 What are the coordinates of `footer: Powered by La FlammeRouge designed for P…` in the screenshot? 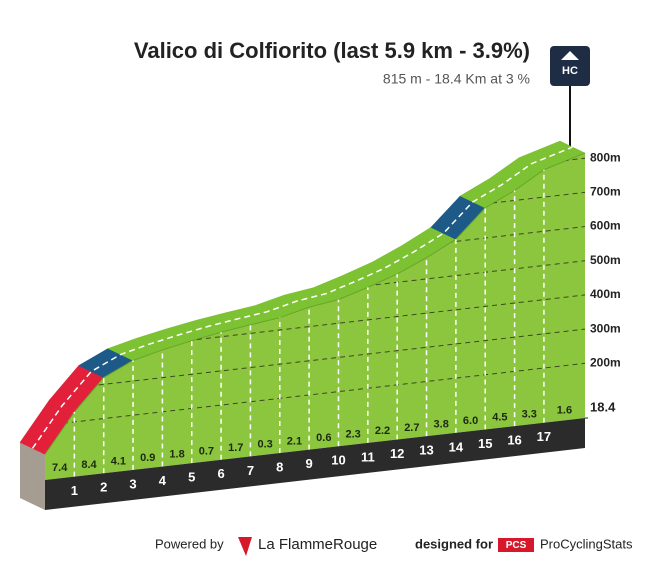 It's located at (394, 546).